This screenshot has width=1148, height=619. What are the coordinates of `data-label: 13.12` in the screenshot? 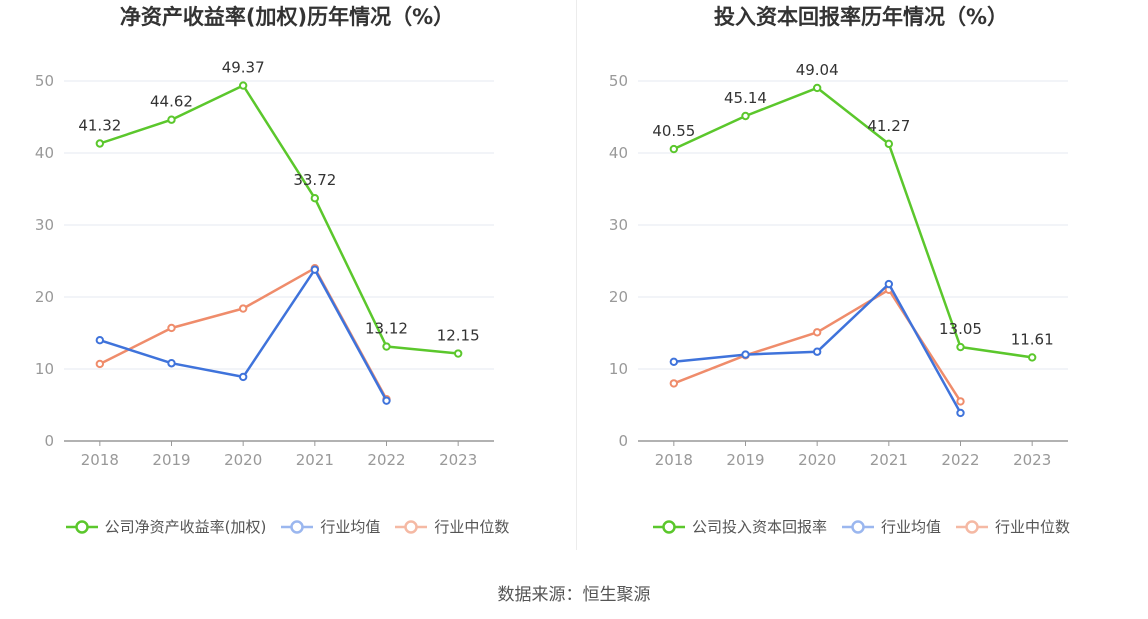 It's located at (386, 329).